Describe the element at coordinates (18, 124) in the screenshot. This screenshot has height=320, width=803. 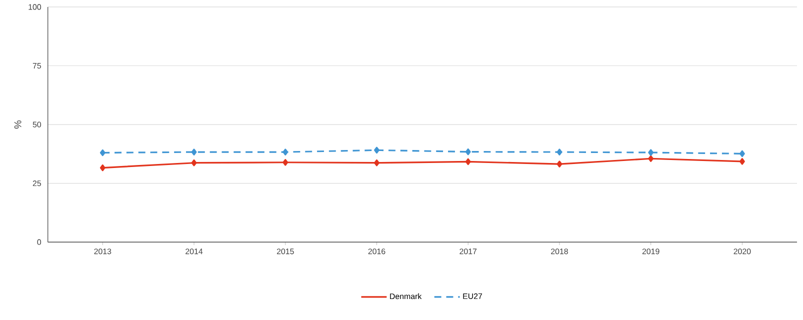
I see `y-axis-title: %` at that location.